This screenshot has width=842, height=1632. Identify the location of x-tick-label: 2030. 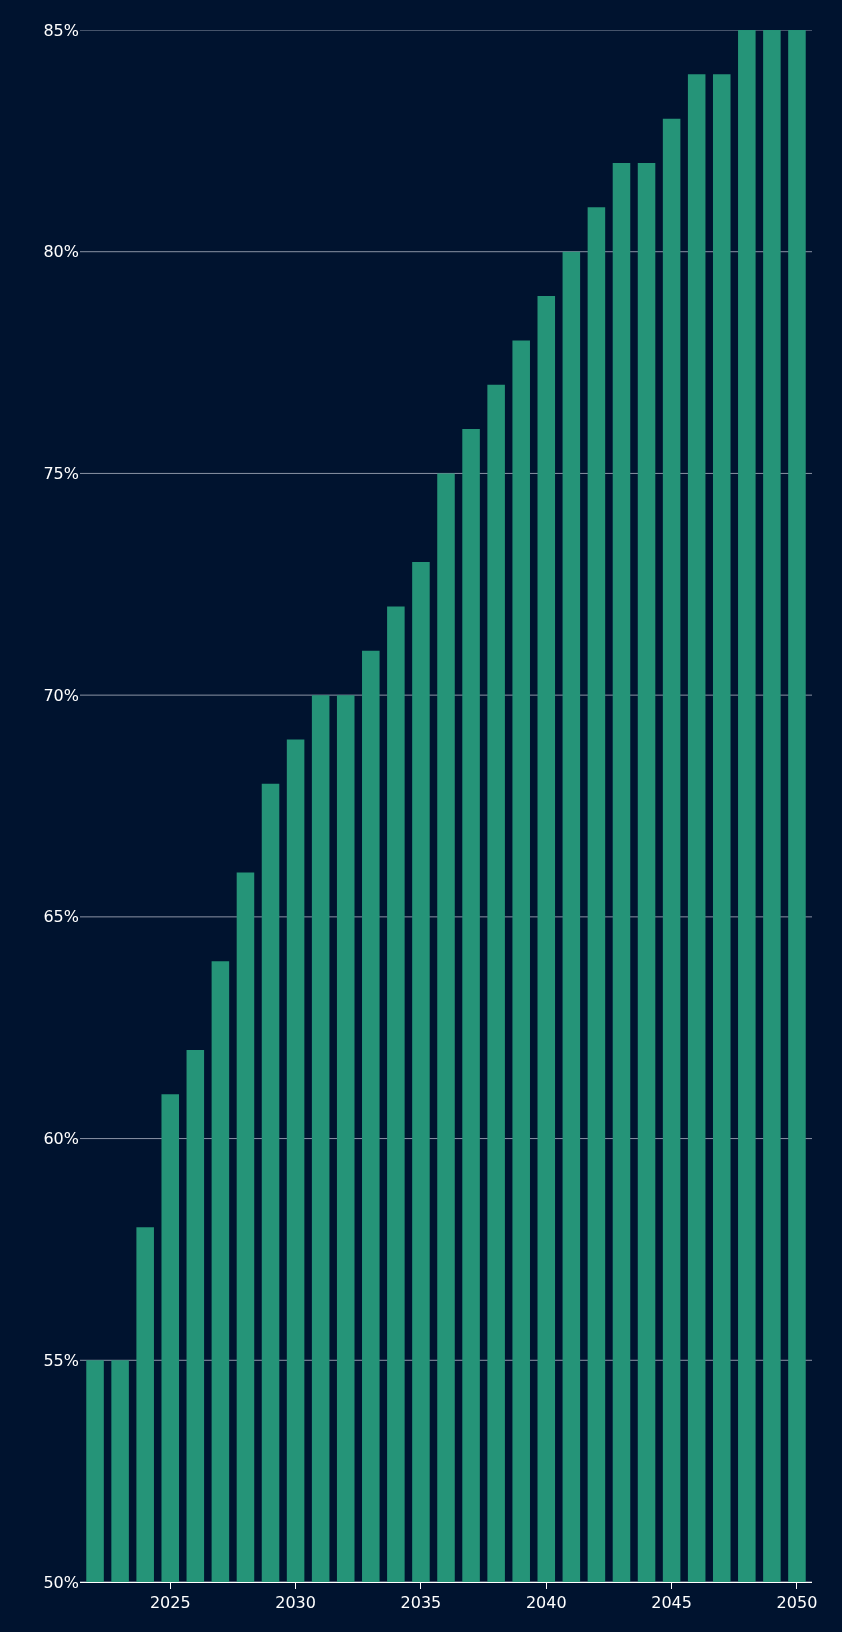
(295, 1603).